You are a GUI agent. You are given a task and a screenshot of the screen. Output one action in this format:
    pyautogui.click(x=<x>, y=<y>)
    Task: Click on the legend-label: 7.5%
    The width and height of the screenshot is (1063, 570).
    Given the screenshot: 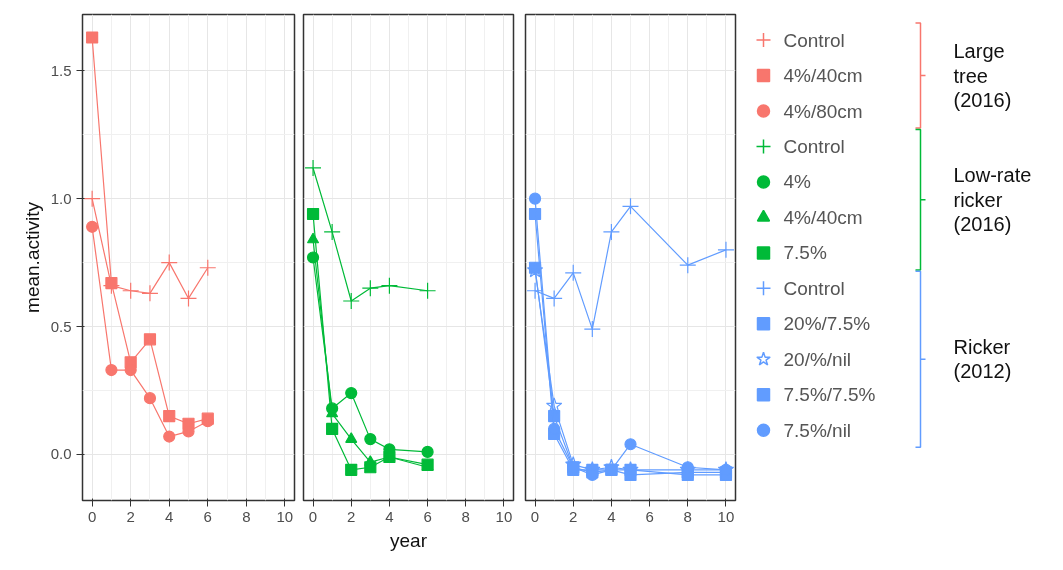 What is the action you would take?
    pyautogui.click(x=805, y=253)
    